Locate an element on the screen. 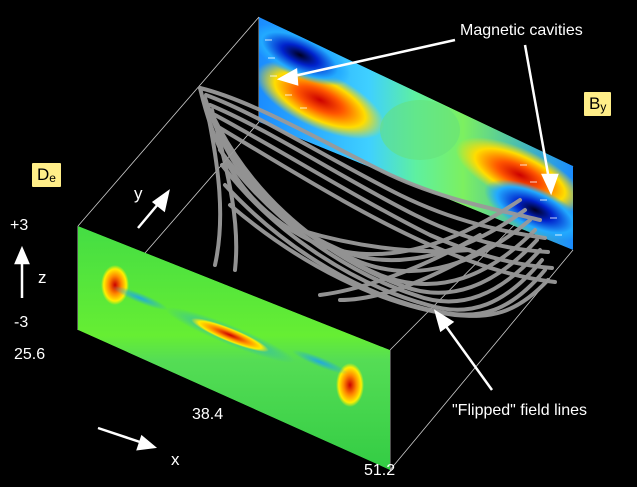 Image resolution: width=637 pixels, height=487 pixels. x-axis-label: x is located at coordinates (175, 459).